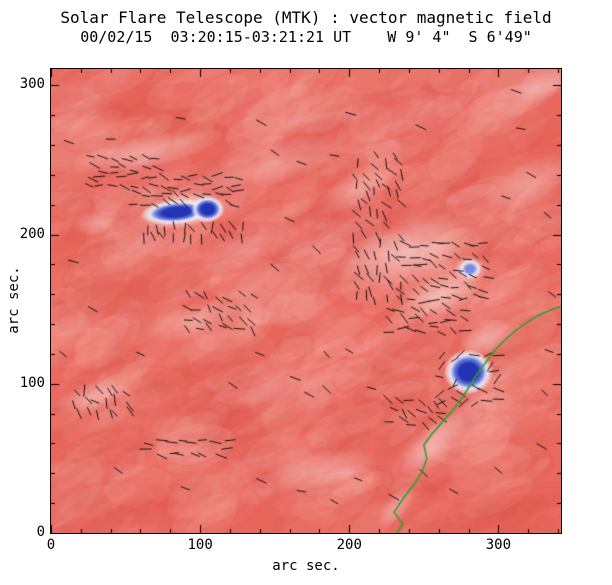 This screenshot has height=585, width=612. I want to click on x-tick-label: 0, so click(51, 545).